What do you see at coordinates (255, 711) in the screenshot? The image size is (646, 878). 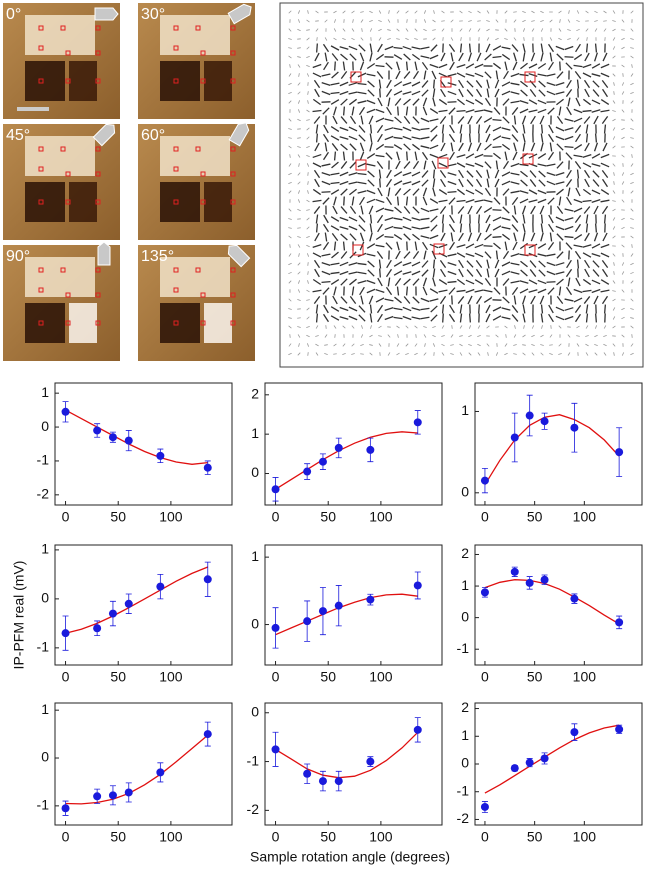 I see `y-tick-label: 0` at bounding box center [255, 711].